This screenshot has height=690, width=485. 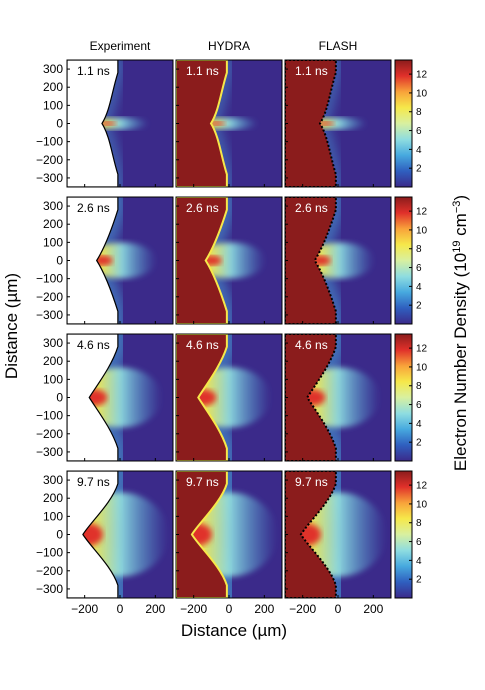 I want to click on panel-experiment-4: 9.7 ns, so click(x=120, y=534).